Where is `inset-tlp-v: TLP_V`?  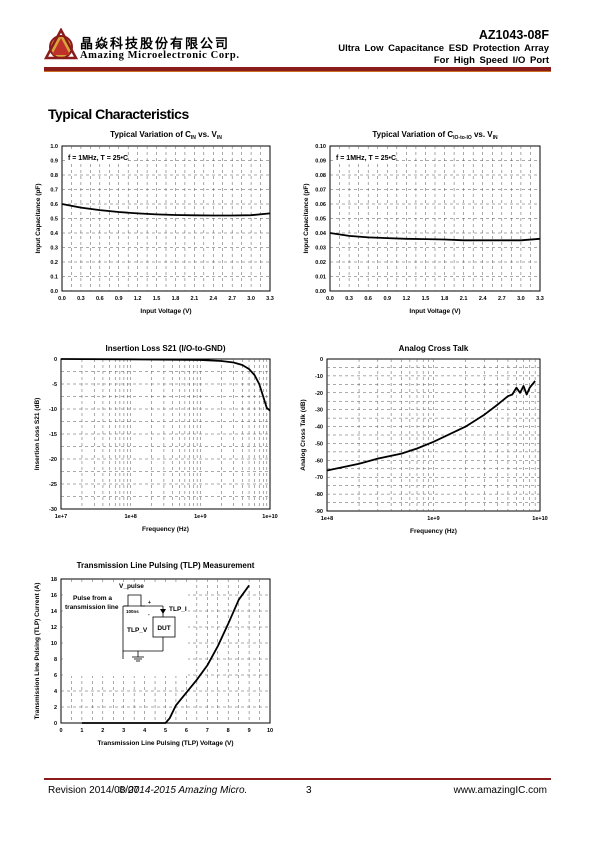
inset-tlp-v: TLP_V is located at coordinates (137, 630).